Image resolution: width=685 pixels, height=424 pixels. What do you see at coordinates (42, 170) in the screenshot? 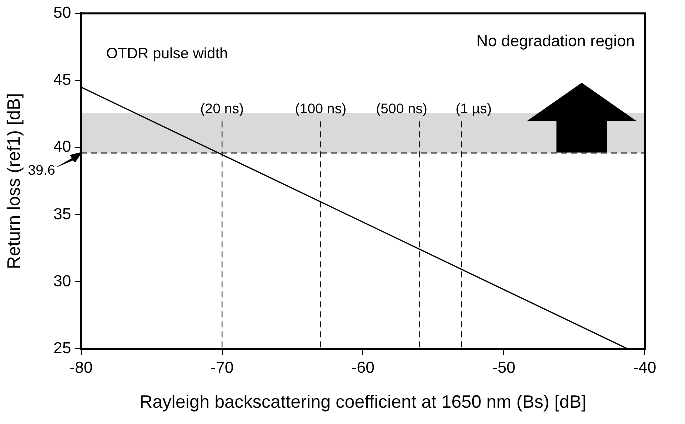
I see `ref-line-label: 39.6` at bounding box center [42, 170].